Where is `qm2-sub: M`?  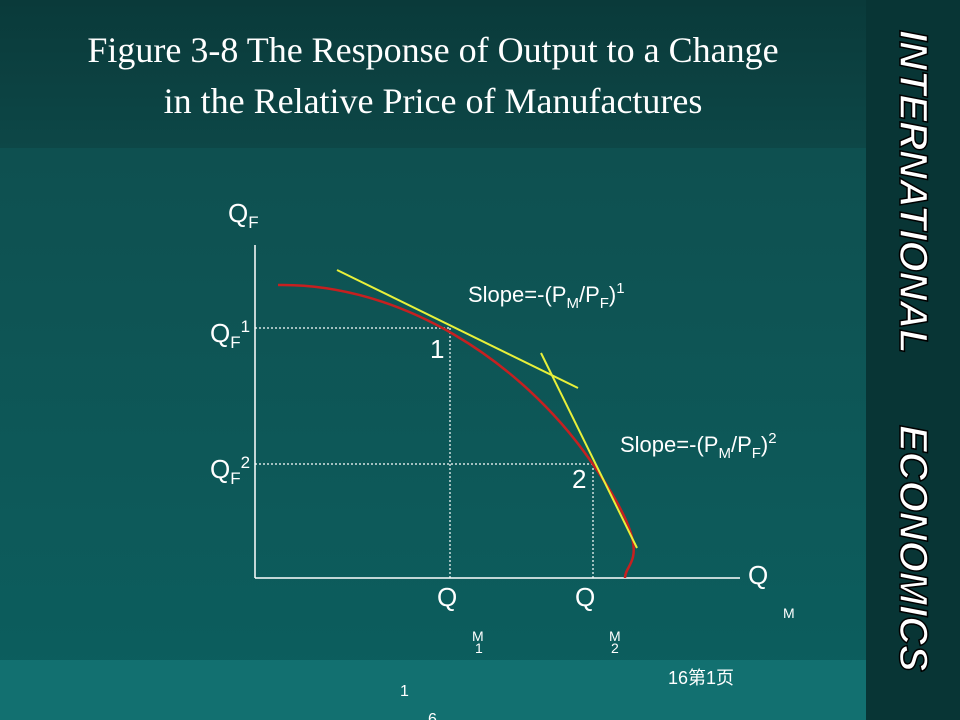
qm2-sub: M is located at coordinates (615, 636).